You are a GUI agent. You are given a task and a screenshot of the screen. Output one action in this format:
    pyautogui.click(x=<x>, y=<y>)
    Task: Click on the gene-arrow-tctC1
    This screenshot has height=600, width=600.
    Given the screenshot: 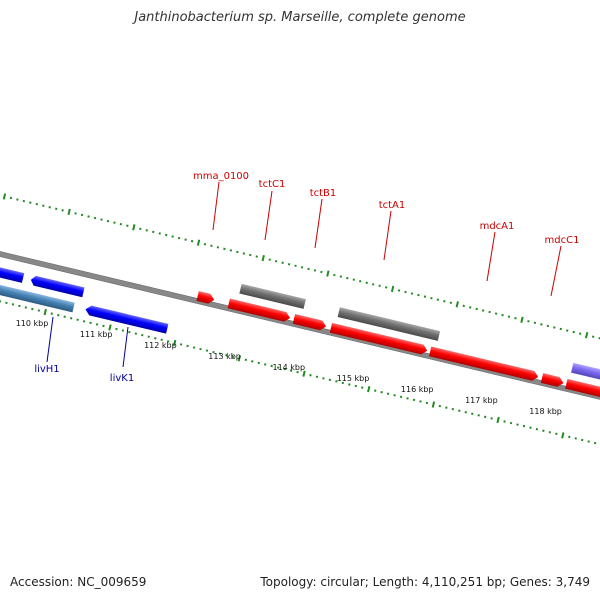 What is the action you would take?
    pyautogui.click(x=259, y=310)
    